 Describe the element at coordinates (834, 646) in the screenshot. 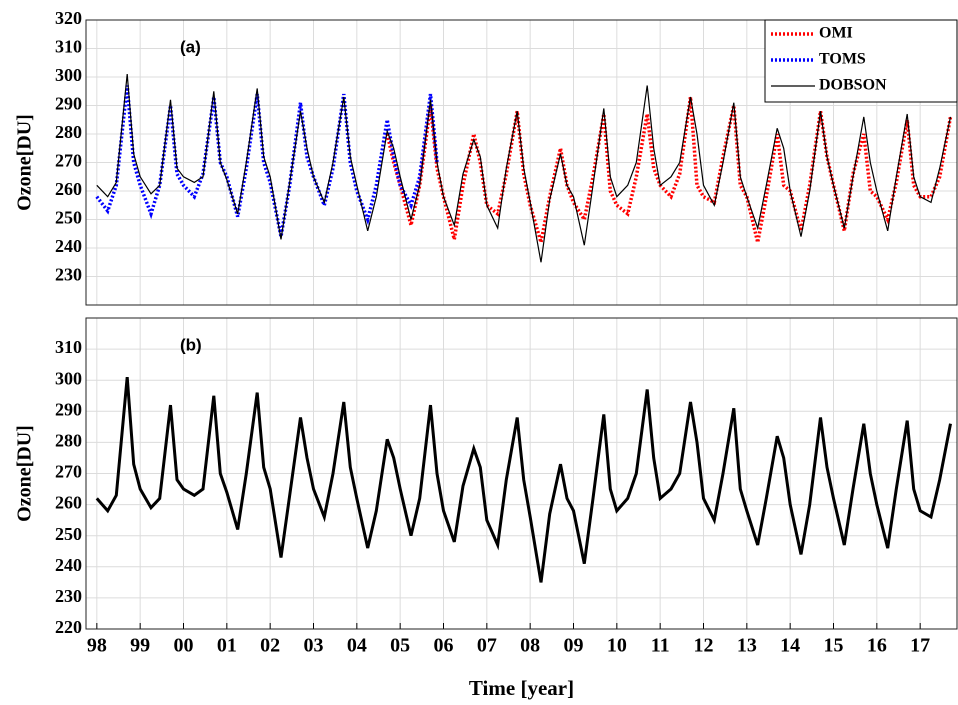

I see `x-tick-label: 15` at that location.